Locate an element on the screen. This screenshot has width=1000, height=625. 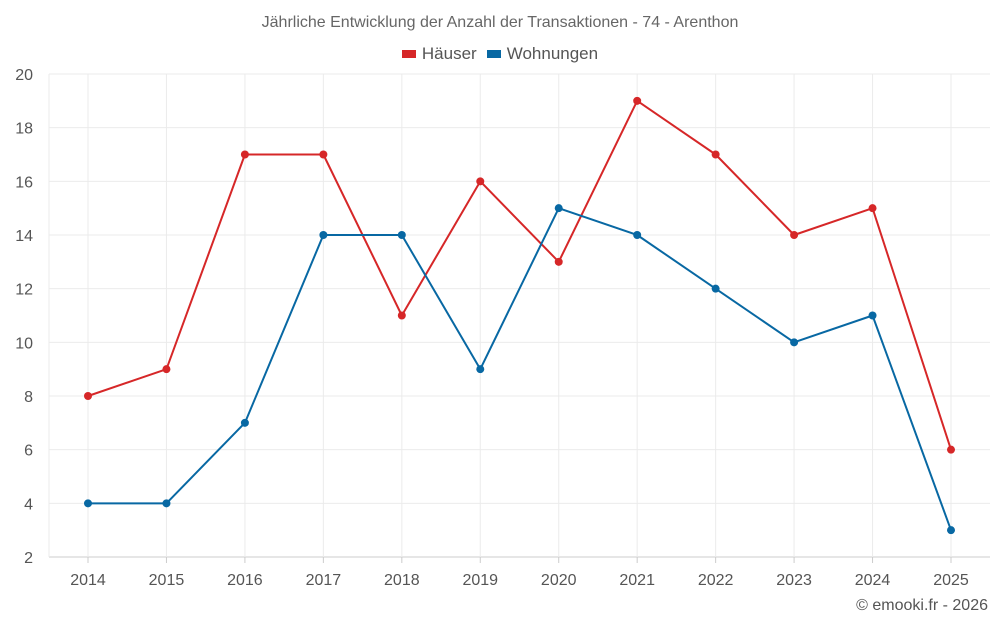
legend-swatch-wohnungen is located at coordinates (493, 54).